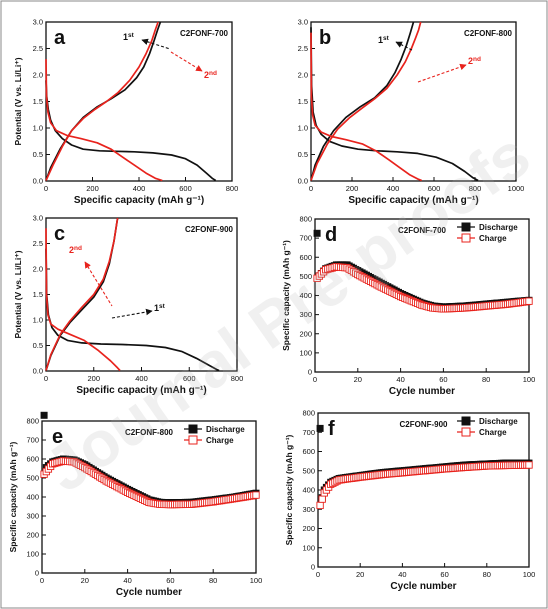 The height and width of the screenshot is (609, 548). I want to click on y-tick-label: 600, so click(32, 459).